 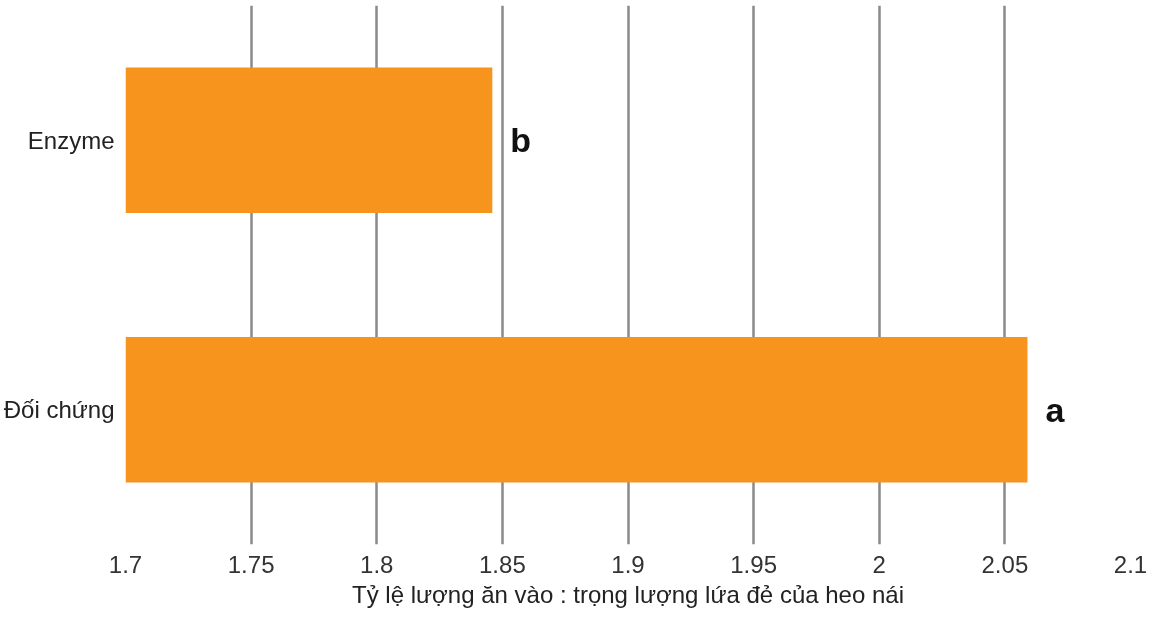 What do you see at coordinates (521, 140) in the screenshot?
I see `annotation: b` at bounding box center [521, 140].